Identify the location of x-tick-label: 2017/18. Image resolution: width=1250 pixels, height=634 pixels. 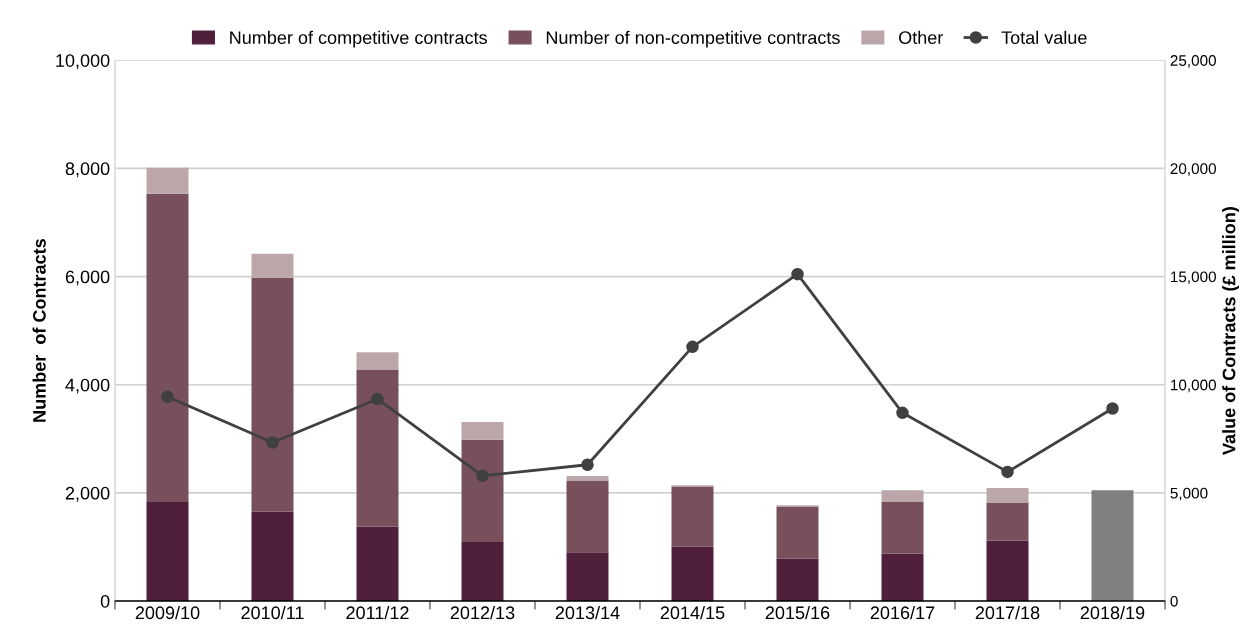
(1007, 612).